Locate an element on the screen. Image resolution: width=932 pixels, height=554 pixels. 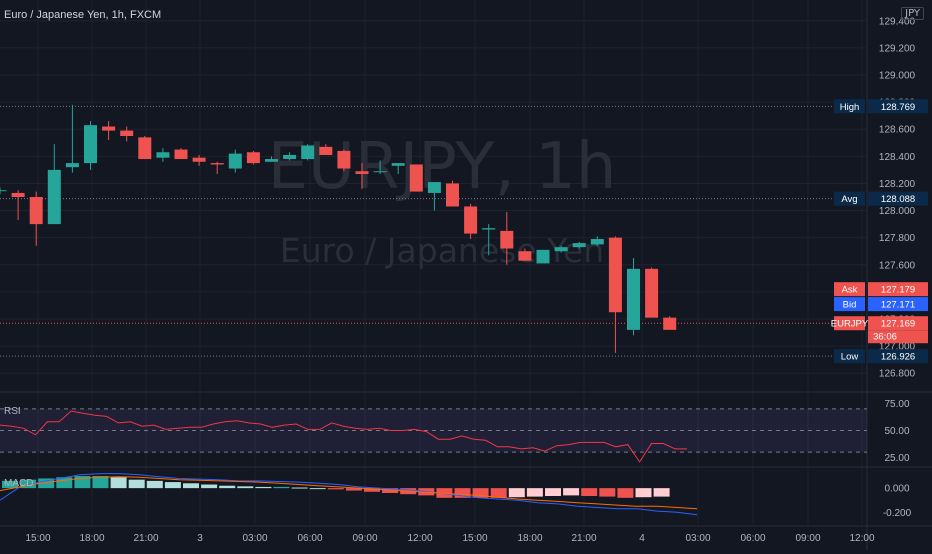
ask-tag-label-bg is located at coordinates (849, 289).